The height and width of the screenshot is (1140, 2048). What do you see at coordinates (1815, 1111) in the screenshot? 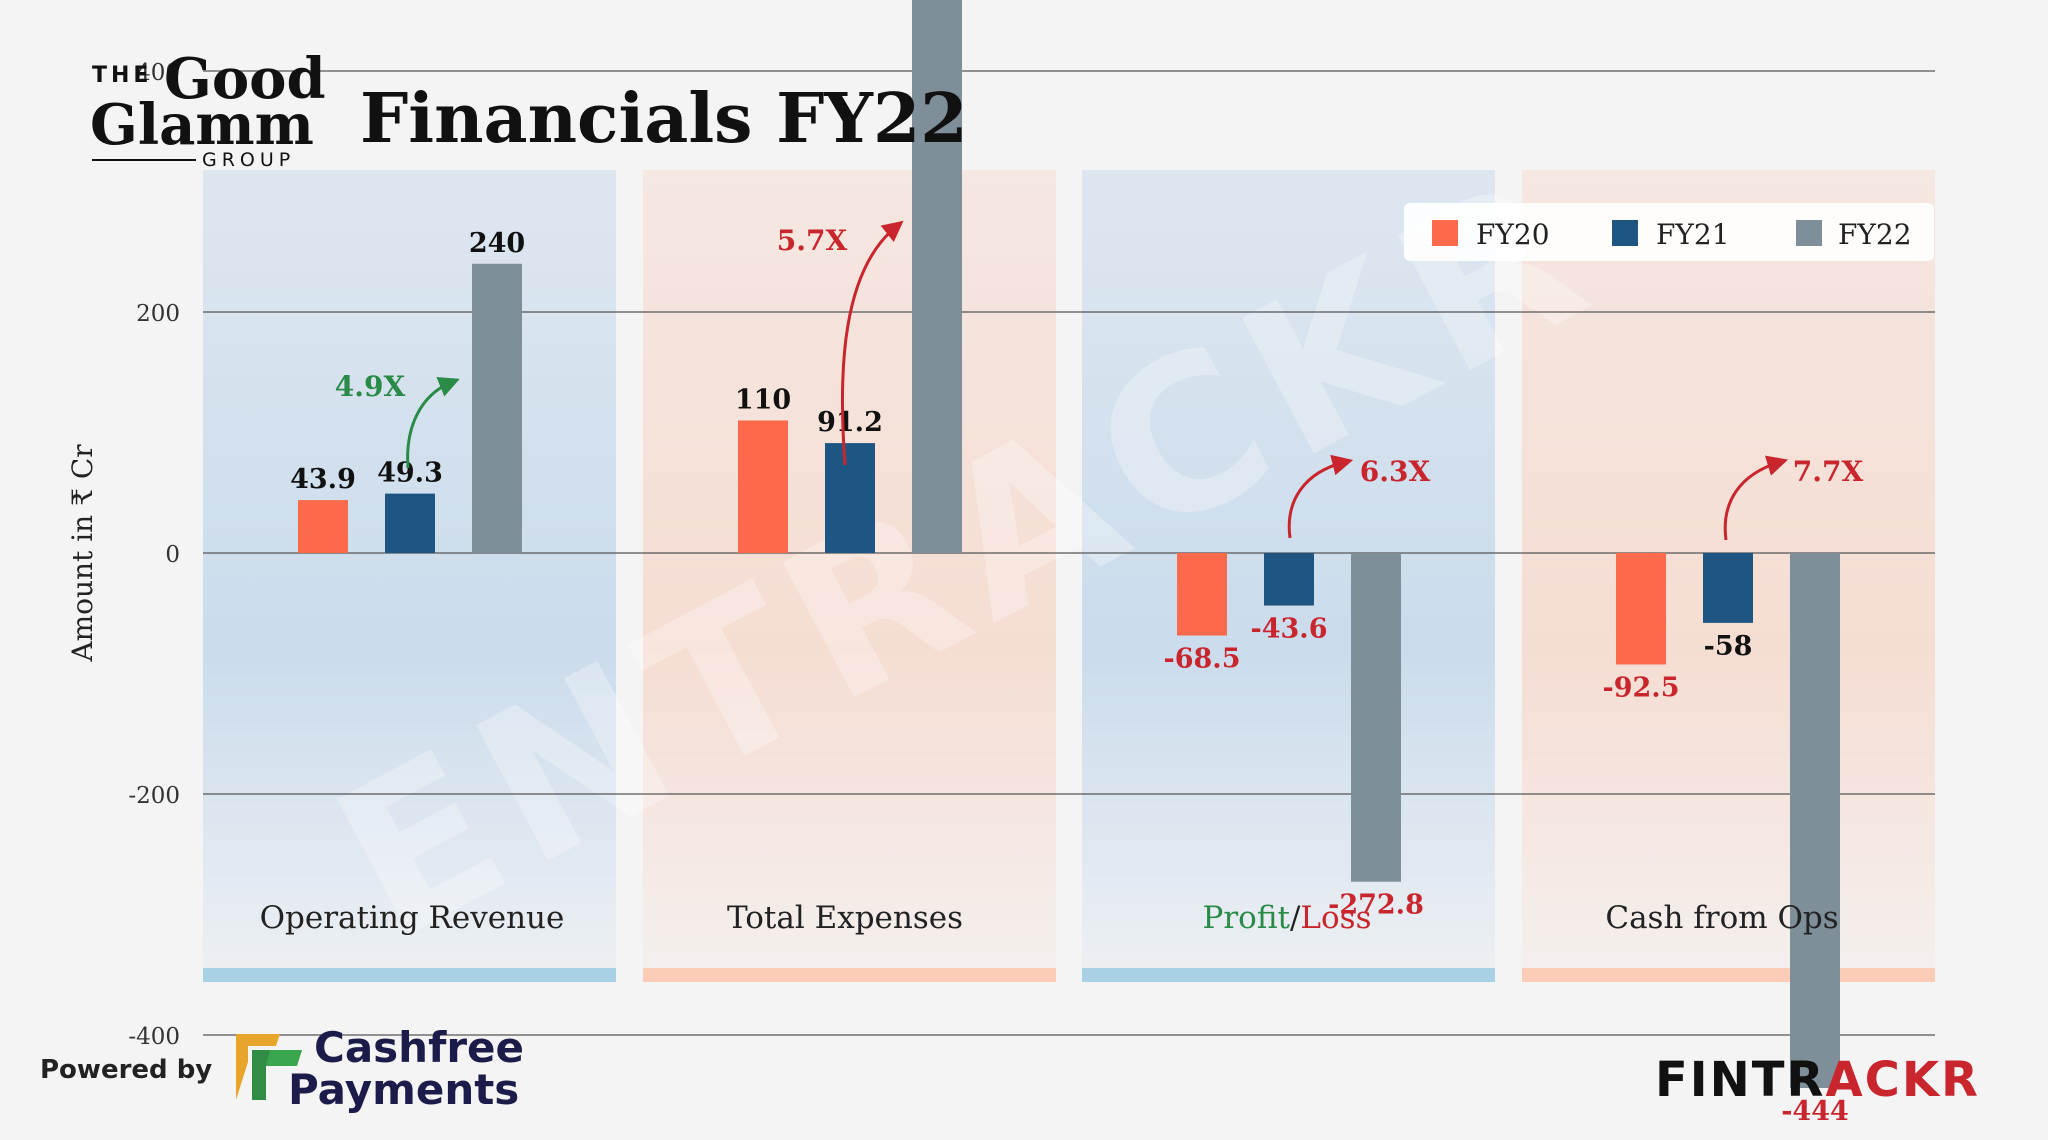
I see `data-label-fy22-3: -444` at bounding box center [1815, 1111].